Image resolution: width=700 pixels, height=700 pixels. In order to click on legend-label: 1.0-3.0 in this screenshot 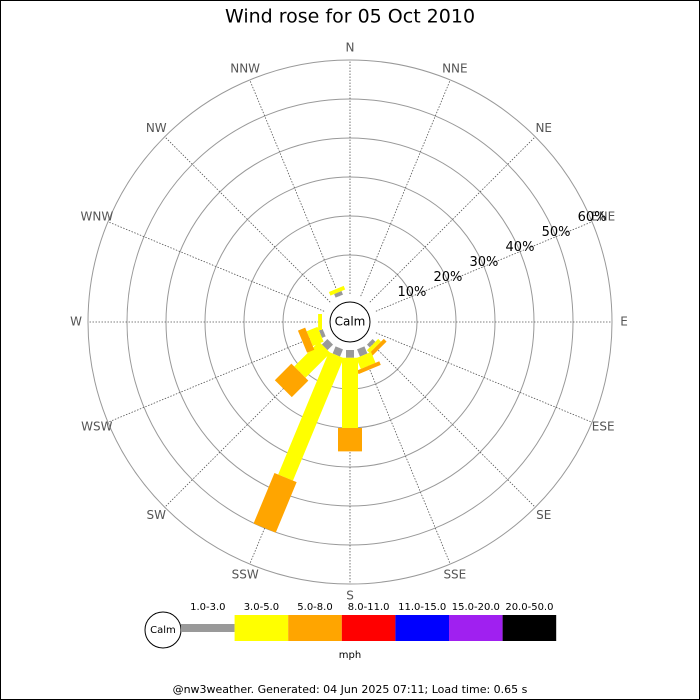, I will do `click(207, 607)`.